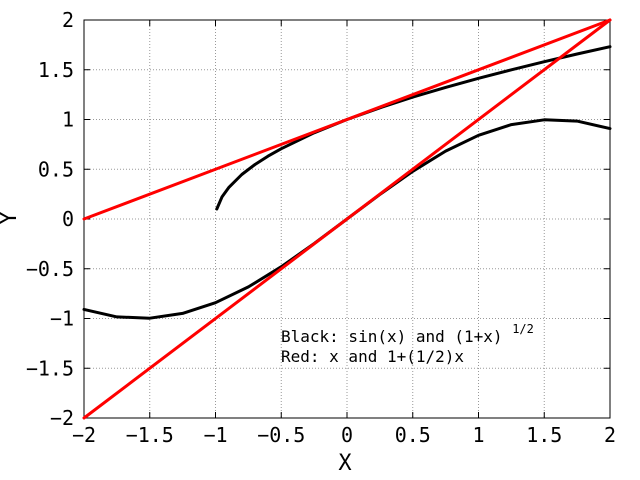 The width and height of the screenshot is (640, 480). I want to click on y-tick-label: −0.5, so click(50, 269).